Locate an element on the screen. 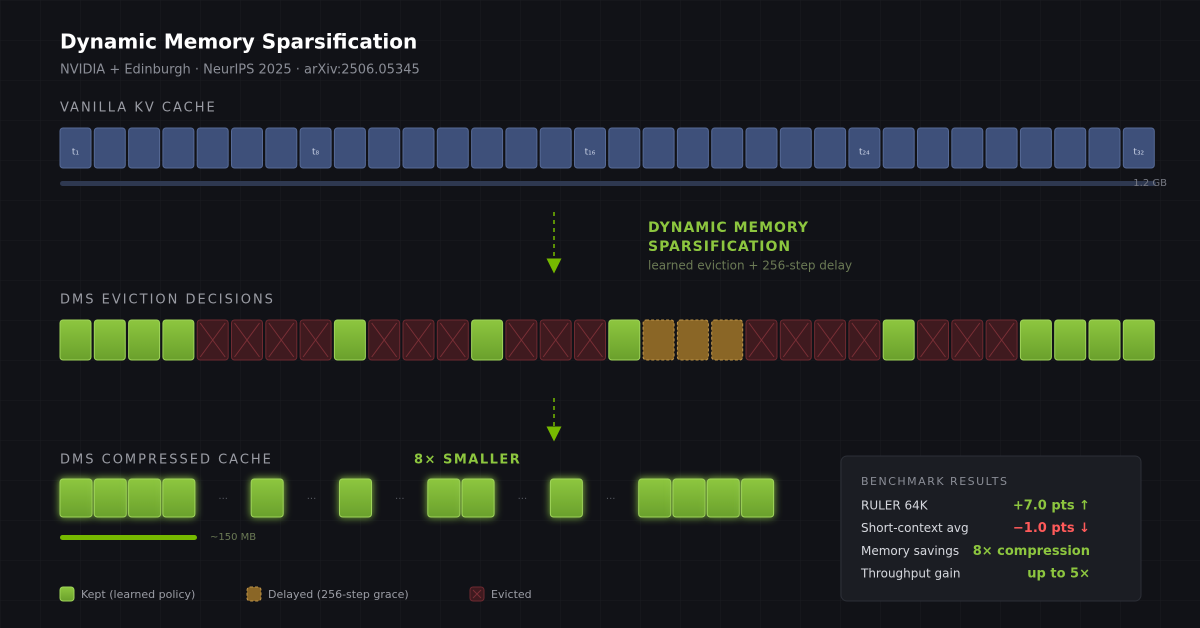 The width and height of the screenshot is (1200, 628). legend-label: Delayed (256-step grace) is located at coordinates (338, 594).